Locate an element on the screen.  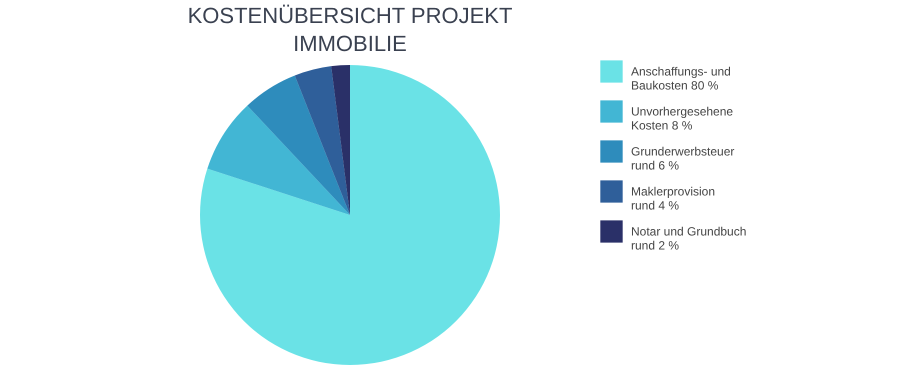
chart-title: KOSTENÜBERSICHT PROJEKT IMMOBILIE is located at coordinates (350, 29).